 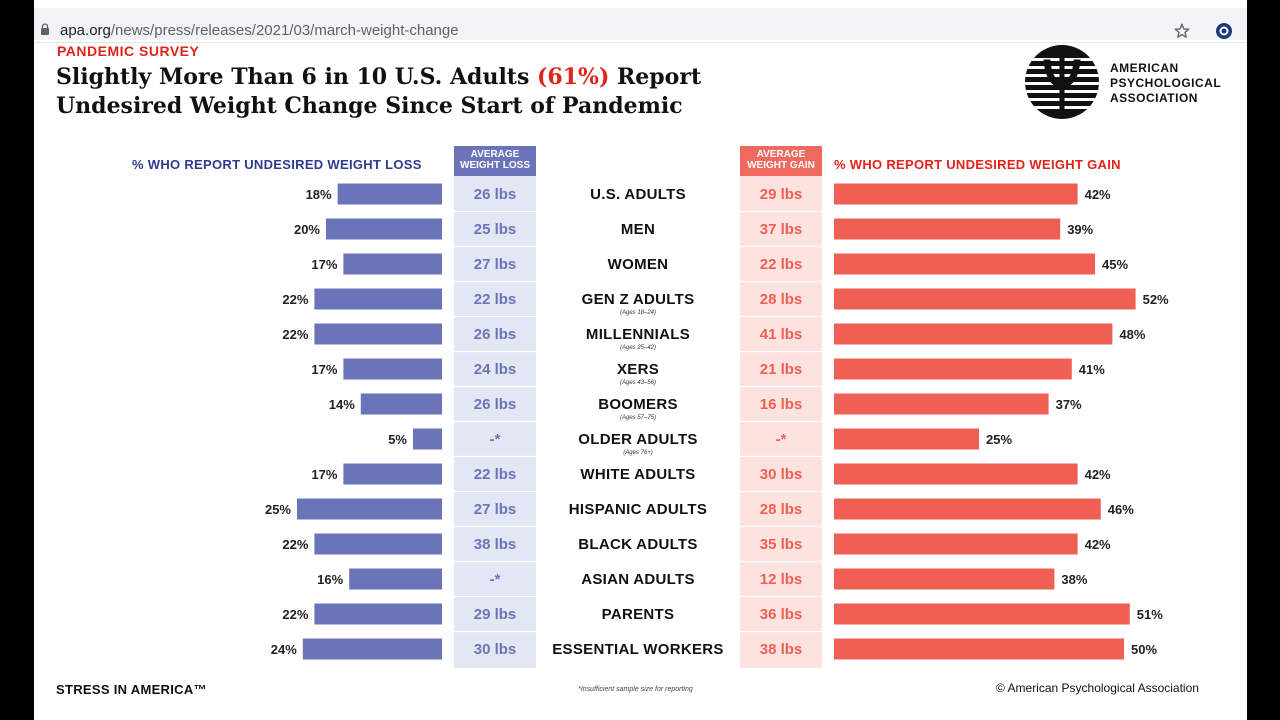 I want to click on avg-gain-value: 30 lbs, so click(x=781, y=474).